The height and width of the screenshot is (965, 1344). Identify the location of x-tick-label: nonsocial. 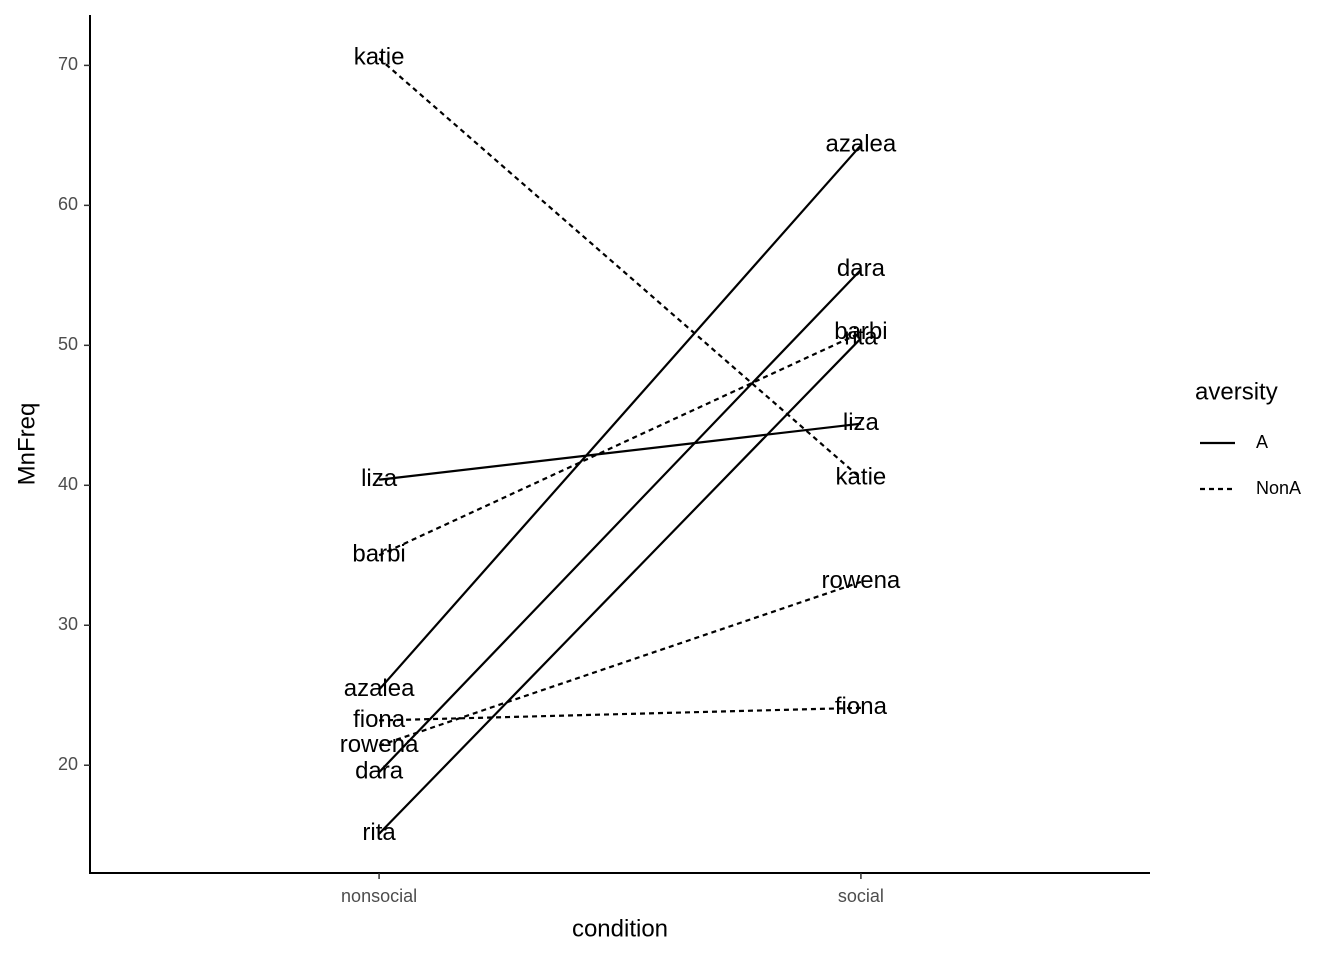
(379, 896).